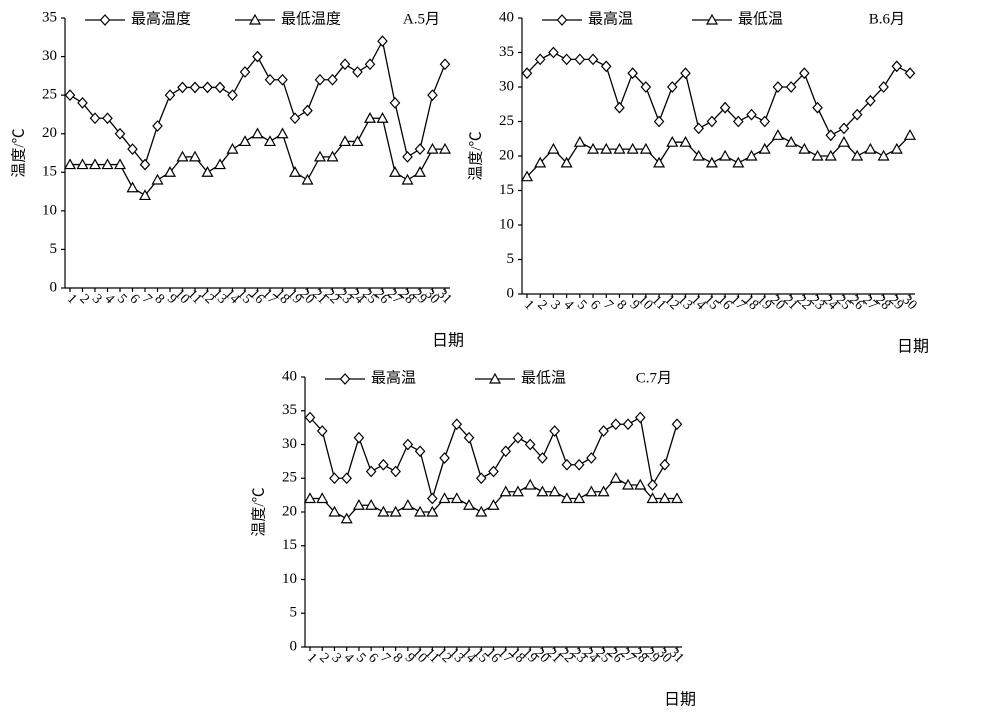  What do you see at coordinates (49, 133) in the screenshot?
I see `y-tick-label: 20` at bounding box center [49, 133].